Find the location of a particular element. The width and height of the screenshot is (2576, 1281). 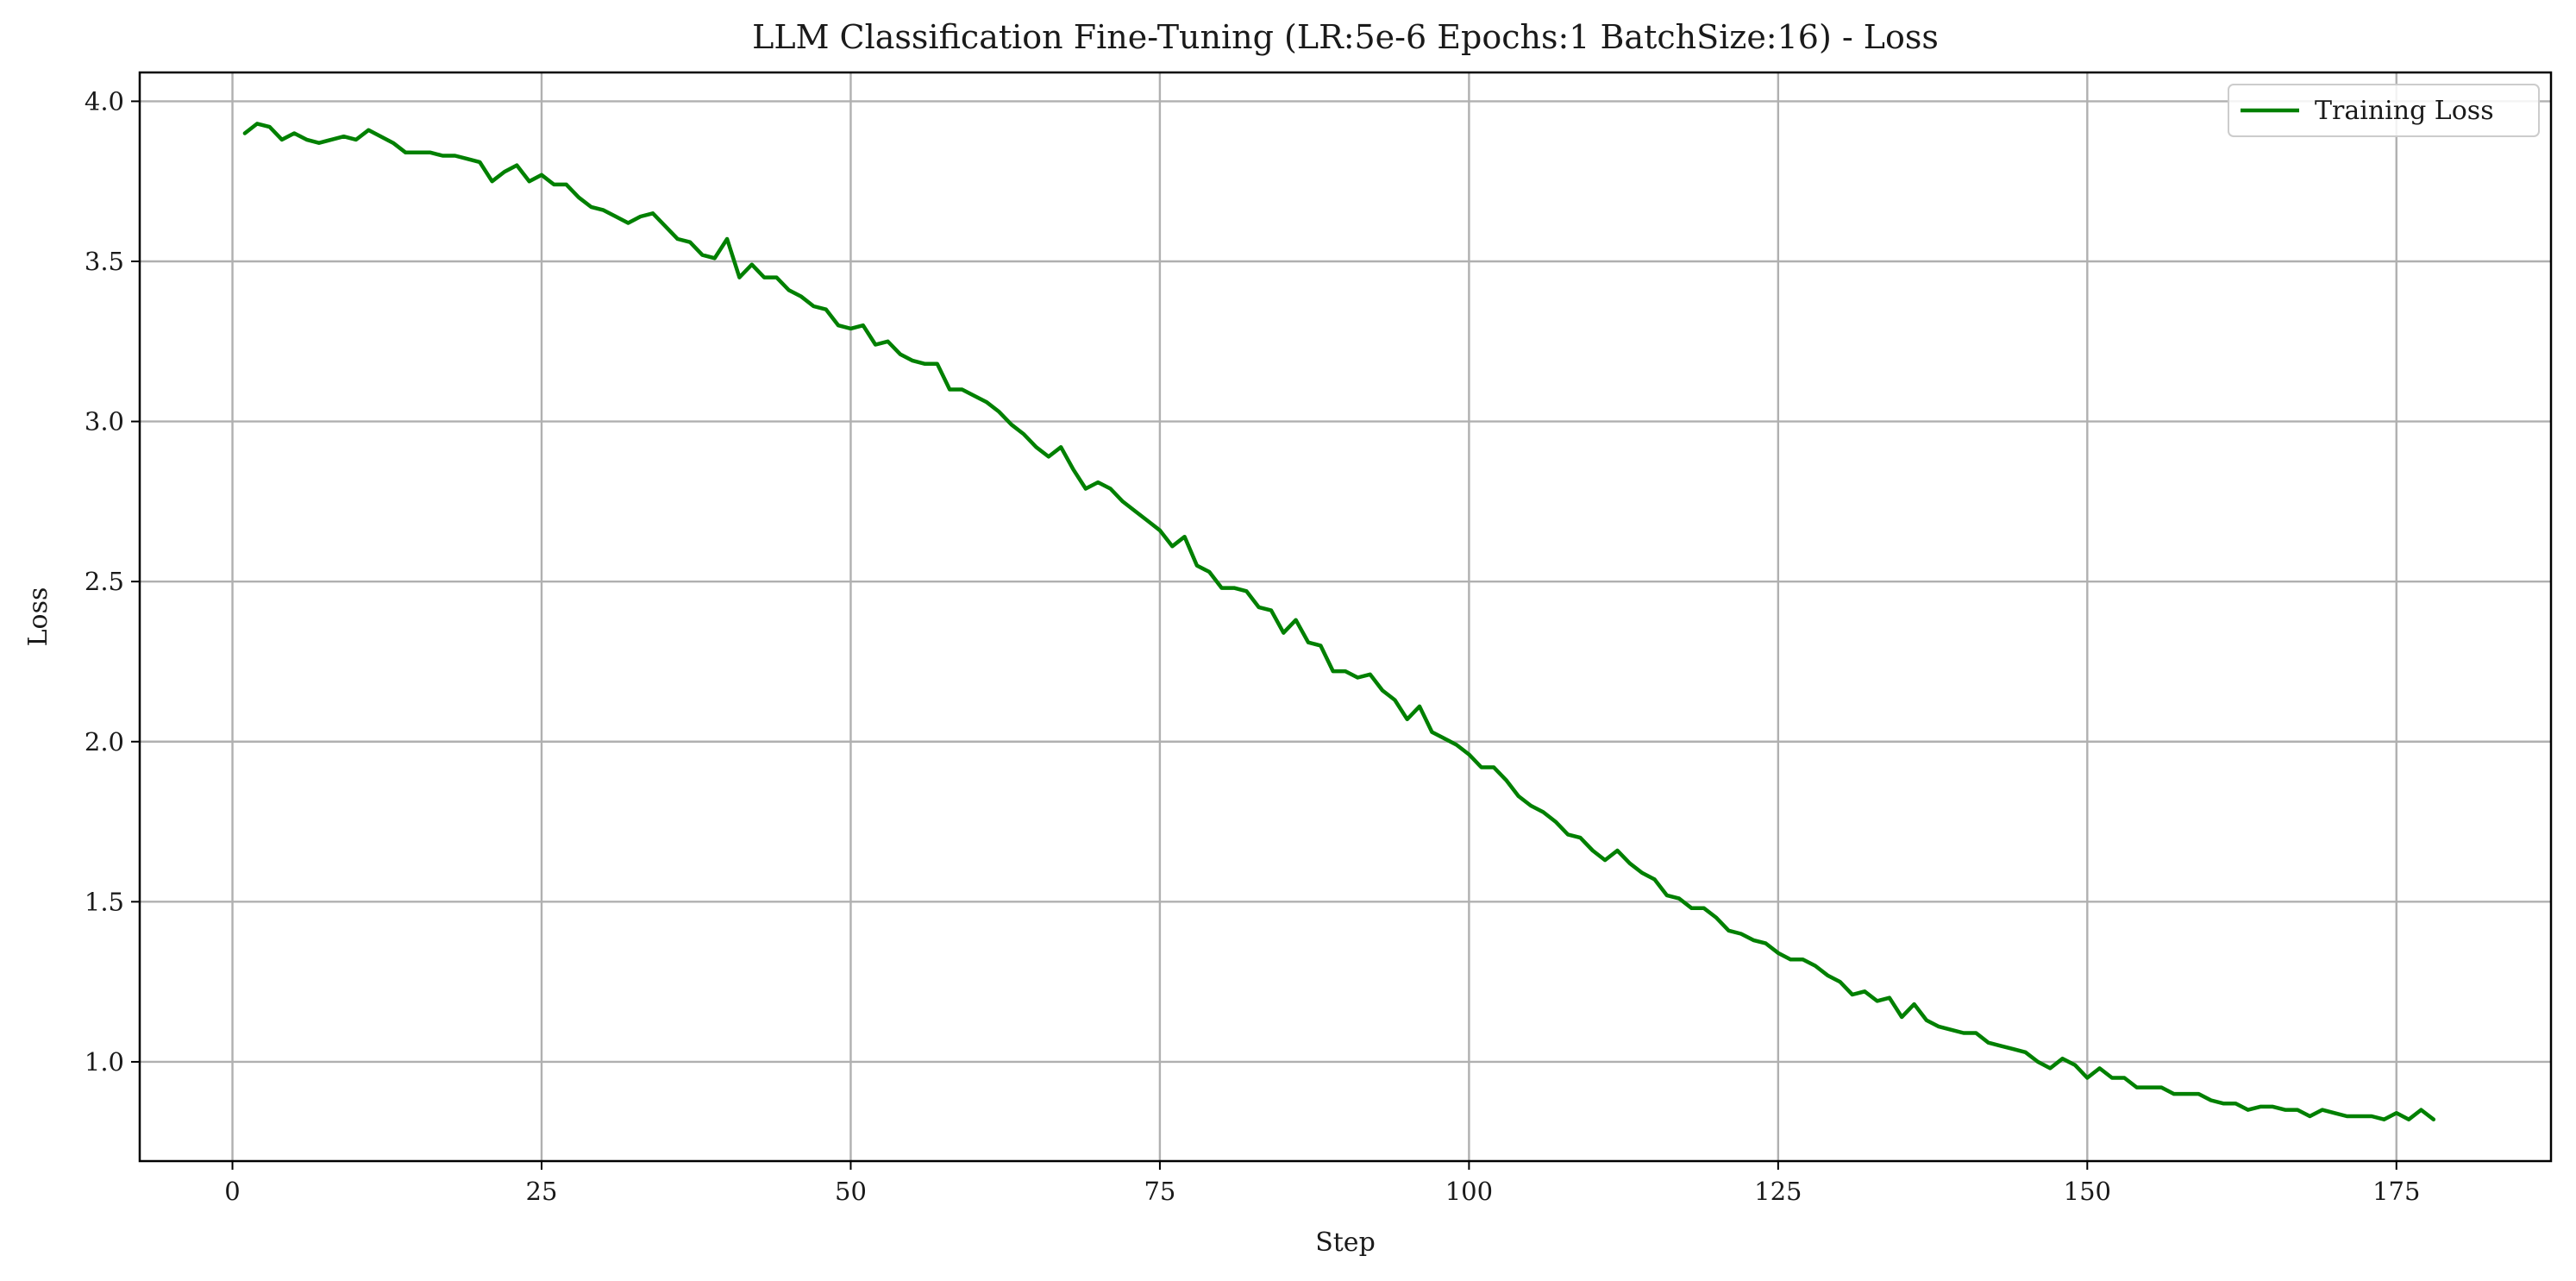

x-tick-label: 100 is located at coordinates (1469, 1191).